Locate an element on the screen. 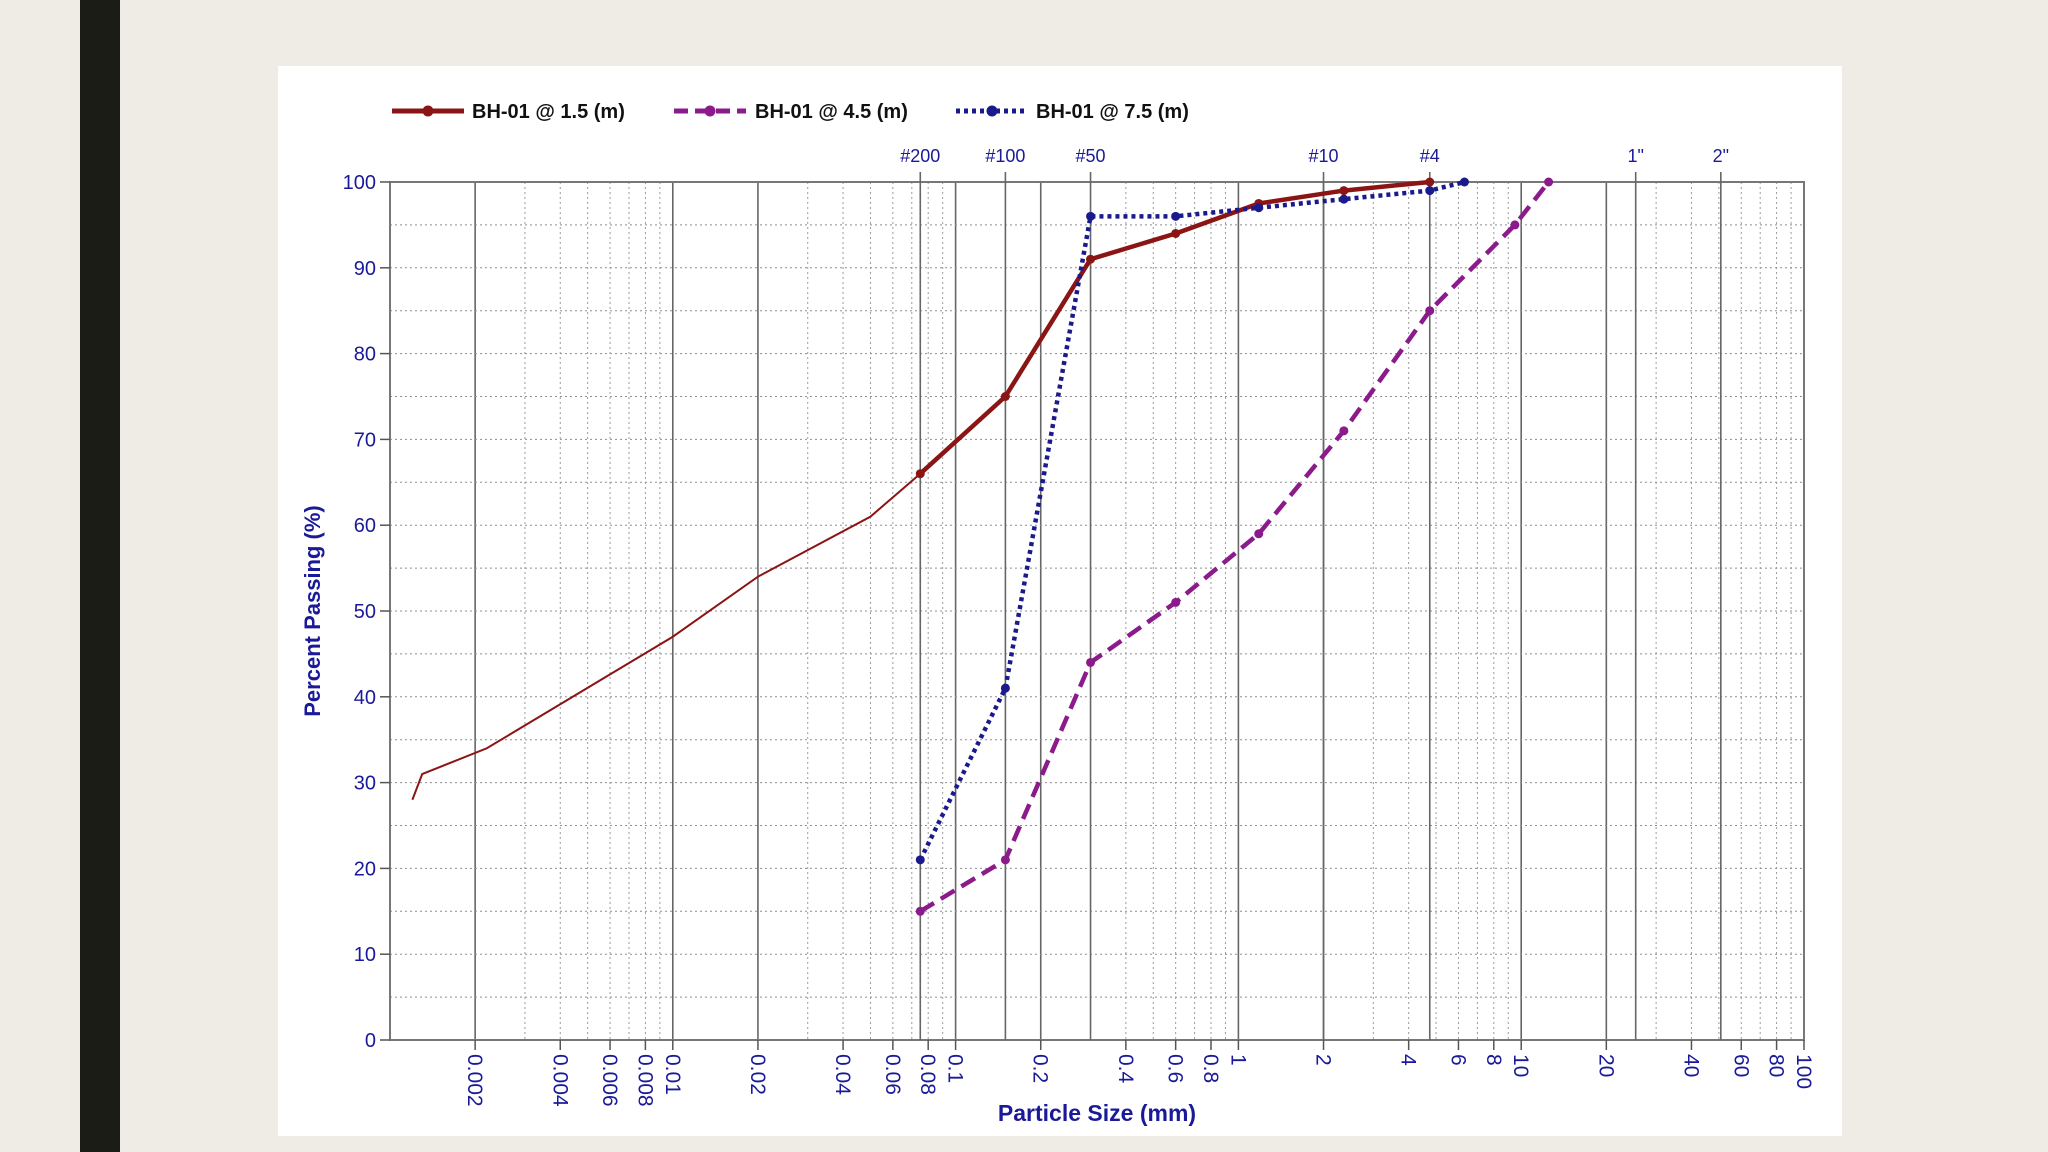  x-tick-label: 8 is located at coordinates (1493, 1060).